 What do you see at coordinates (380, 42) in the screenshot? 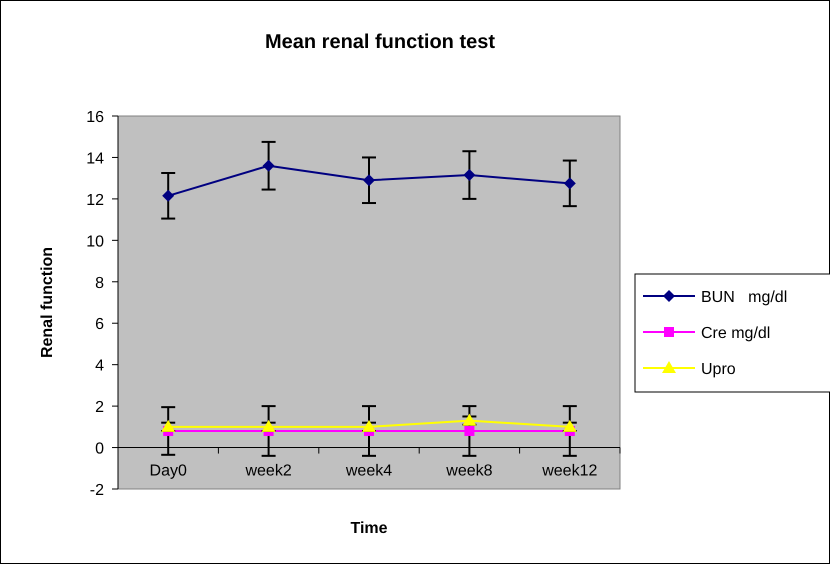
I see `chart-title: Mean renal function test` at bounding box center [380, 42].